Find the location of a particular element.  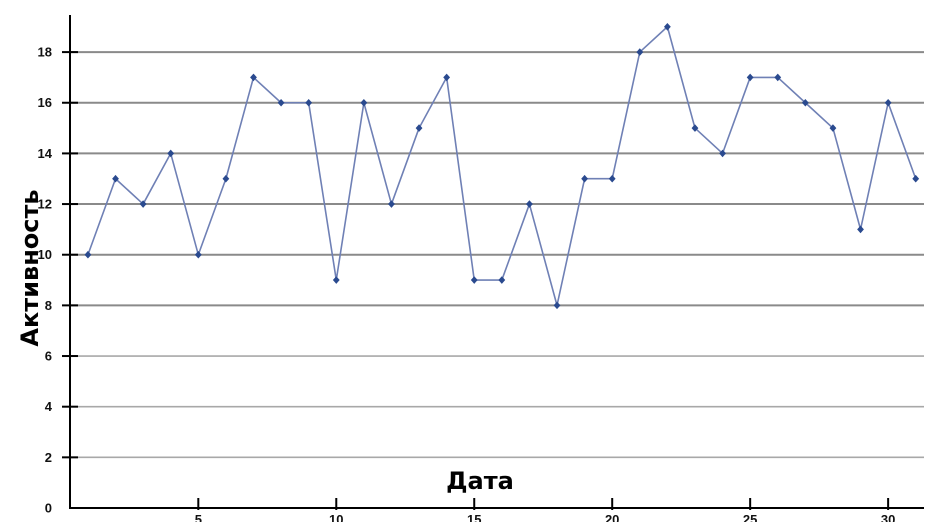

y-tick-label: 6 is located at coordinates (48, 356).